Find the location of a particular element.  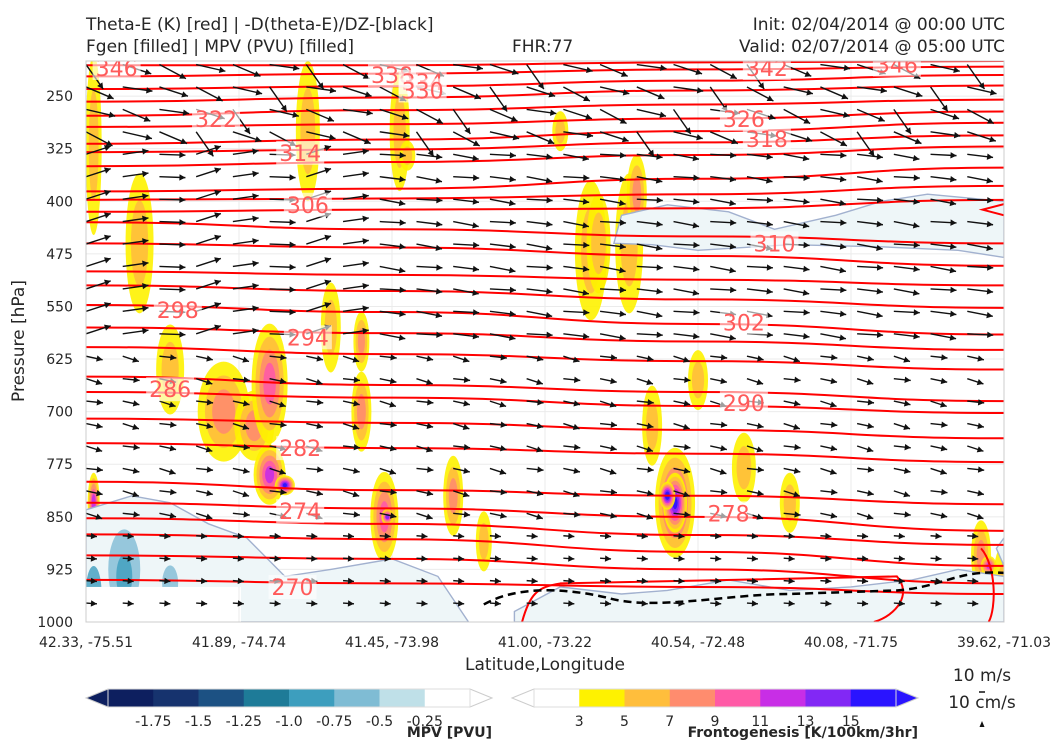

vector-key-vertical-arrow is located at coordinates (982, 724).